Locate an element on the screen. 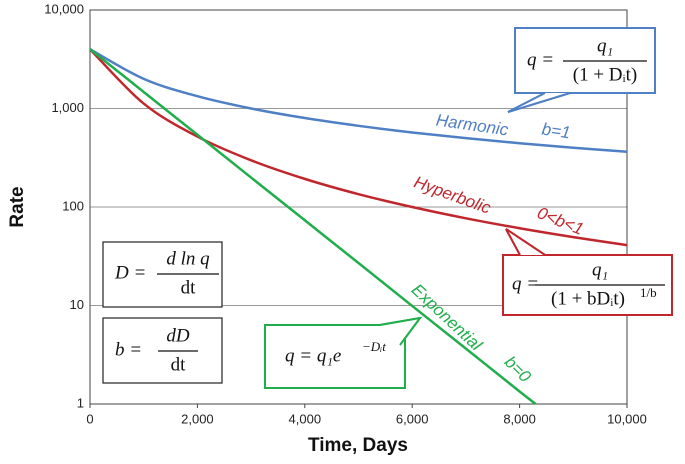 This screenshot has width=685, height=464. x-tick-label: 4,000 is located at coordinates (305, 418).